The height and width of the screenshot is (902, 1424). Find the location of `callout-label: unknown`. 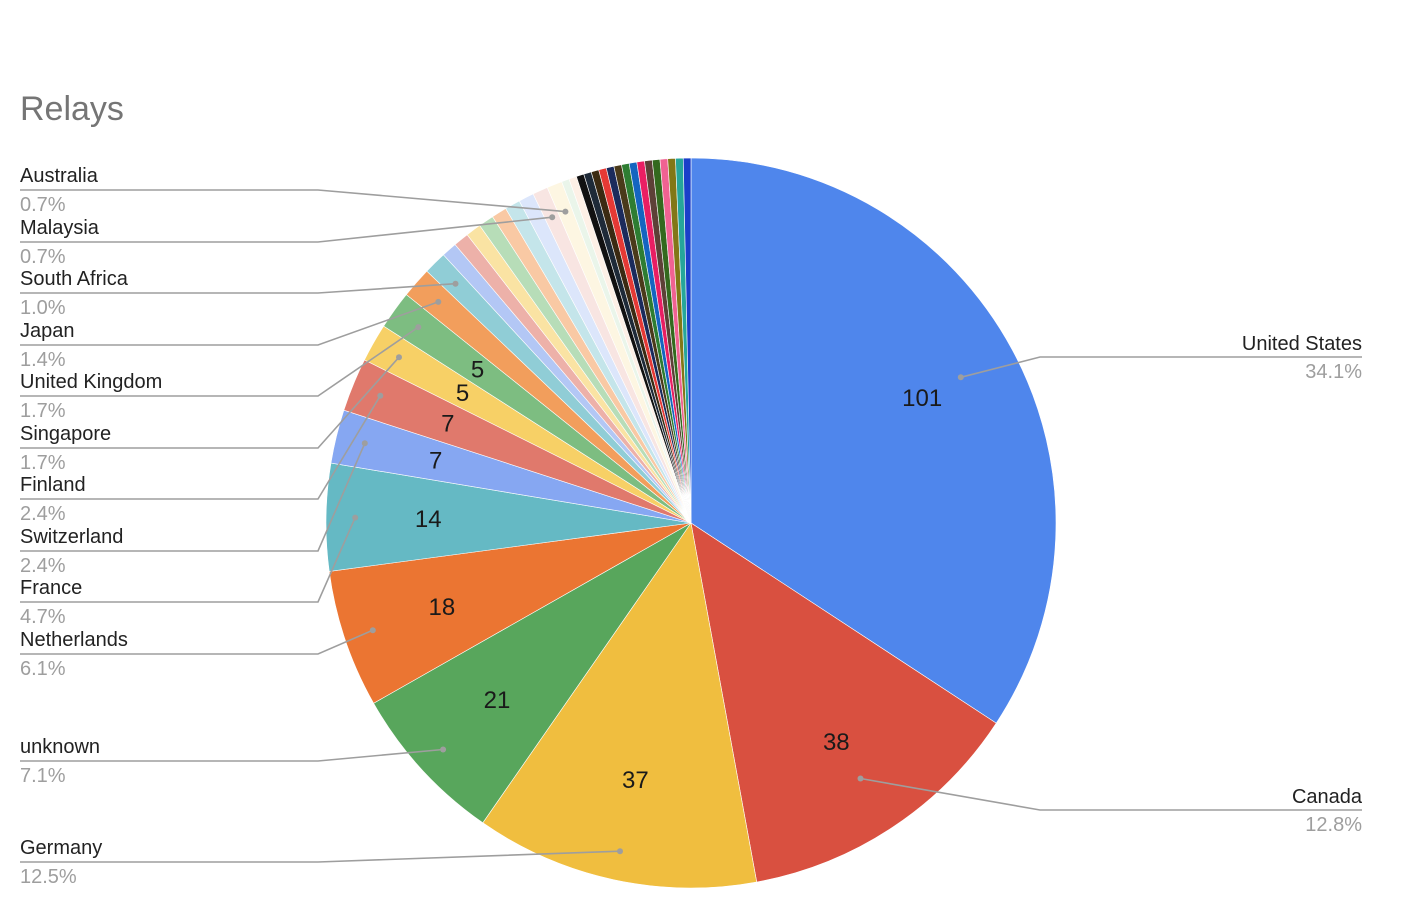

callout-label: unknown is located at coordinates (60, 747).